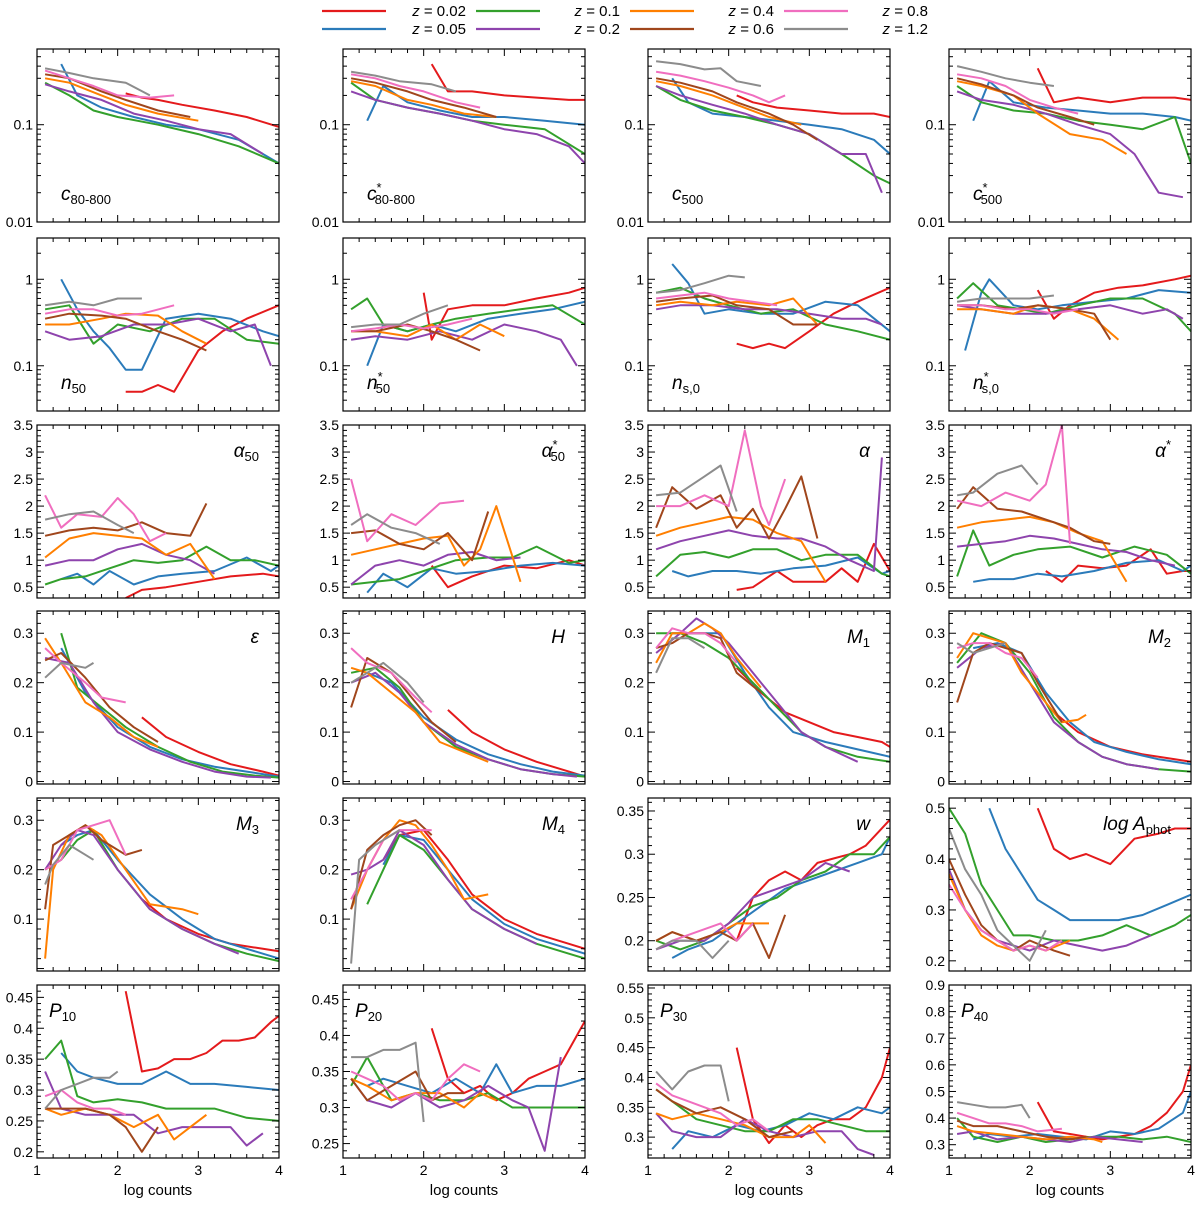 The image size is (1200, 1207). What do you see at coordinates (553, 450) in the screenshot?
I see `panel-label: α* 50` at bounding box center [553, 450].